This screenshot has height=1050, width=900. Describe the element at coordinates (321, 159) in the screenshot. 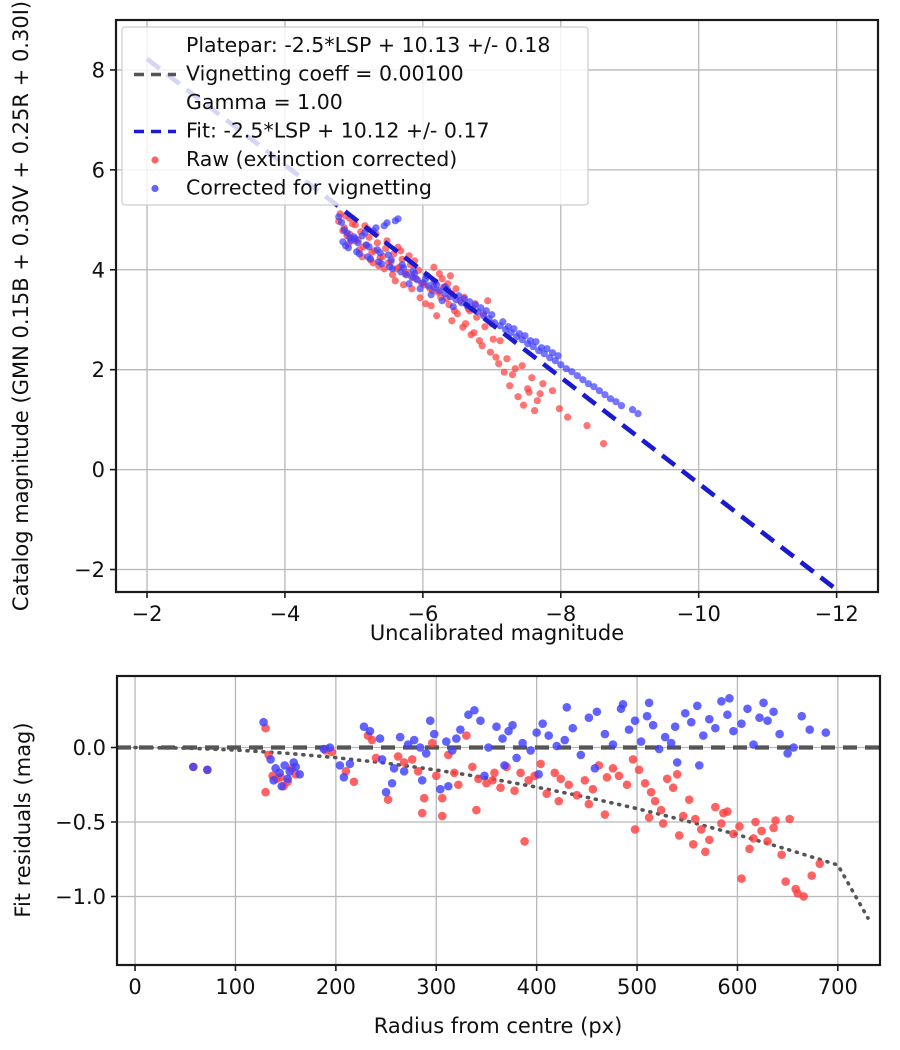

I see `legend-entry-label: Raw (extinction corrected)` at that location.